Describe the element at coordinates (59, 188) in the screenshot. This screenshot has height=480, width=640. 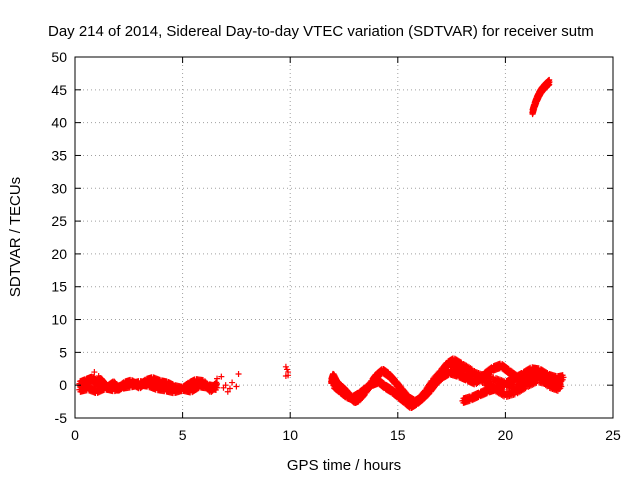
I see `y-tick-label: 30` at that location.